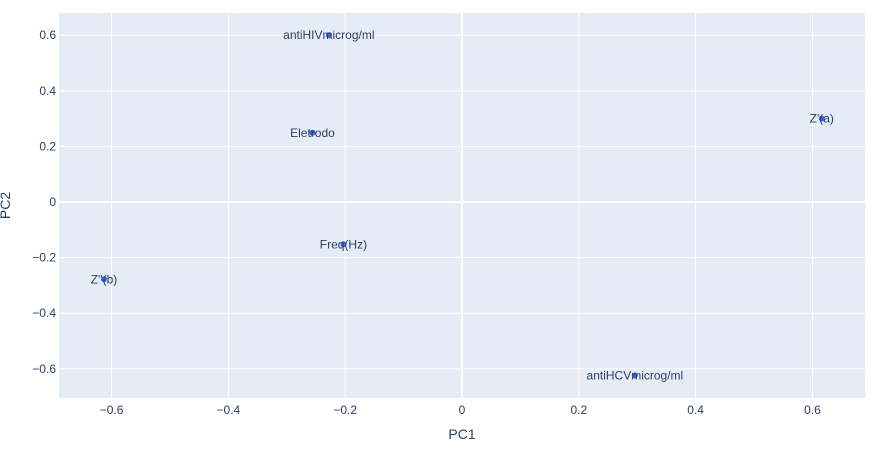 This screenshot has height=450, width=872. I want to click on y-tick-label: 0.6, so click(47, 35).